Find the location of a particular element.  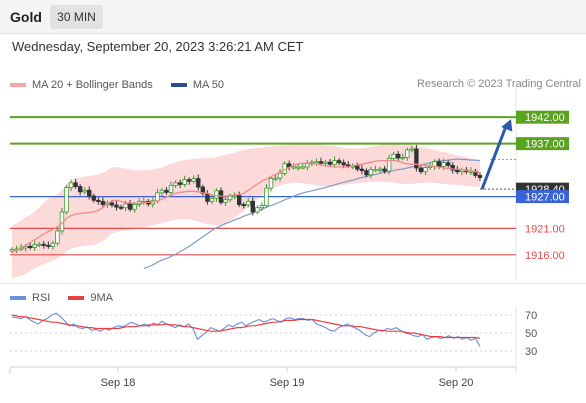

level-tag-1927.00 is located at coordinates (542, 197).